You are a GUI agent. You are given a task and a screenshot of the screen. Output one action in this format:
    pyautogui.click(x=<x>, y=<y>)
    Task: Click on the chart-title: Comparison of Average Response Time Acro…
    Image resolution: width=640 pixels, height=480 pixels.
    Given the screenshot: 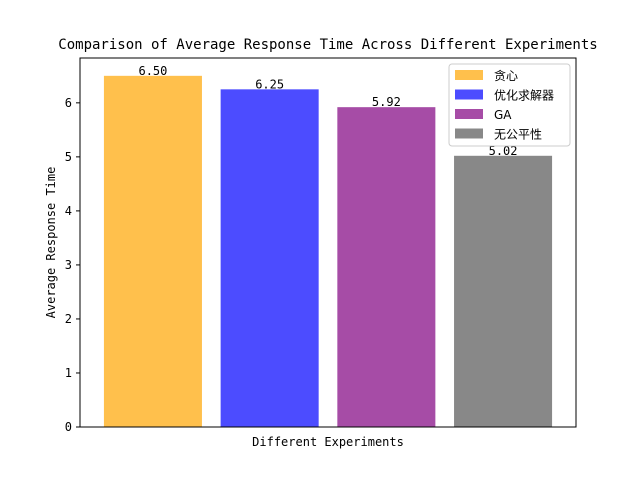 What is the action you would take?
    pyautogui.click(x=327, y=45)
    